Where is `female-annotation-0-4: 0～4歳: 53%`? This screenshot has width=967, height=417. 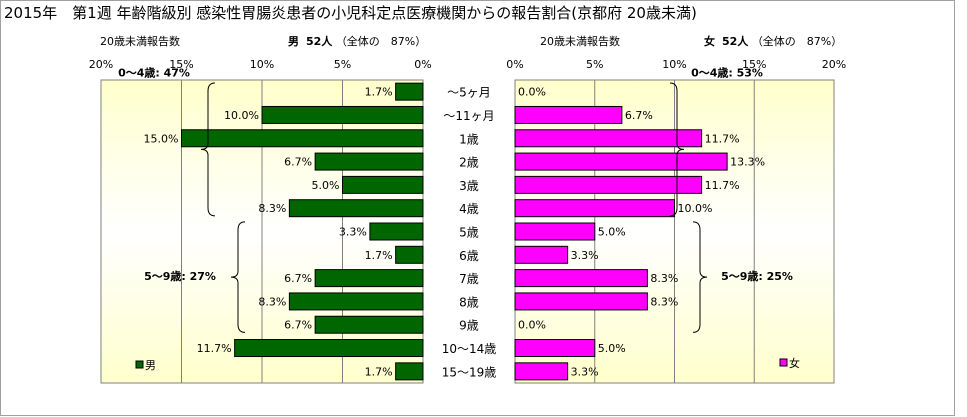
female-annotation-0-4: 0～4歳: 53% is located at coordinates (727, 72).